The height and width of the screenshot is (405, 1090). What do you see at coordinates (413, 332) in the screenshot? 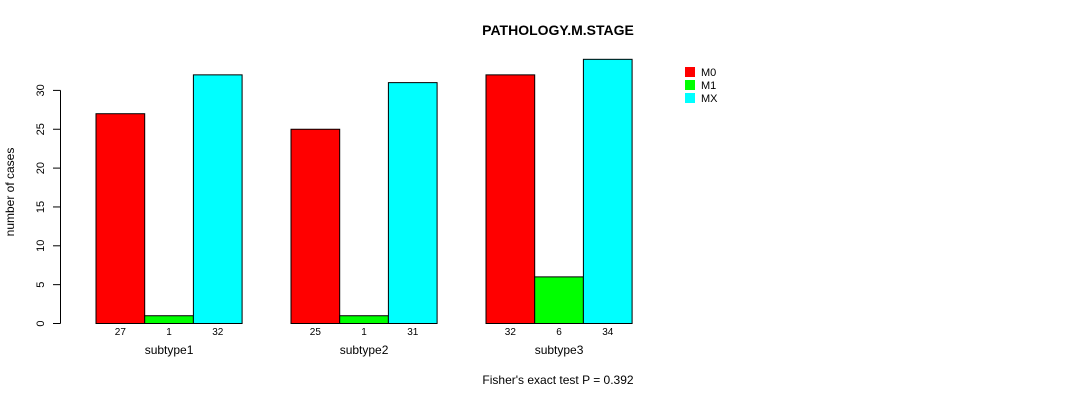
I see `bar-value-label: 31` at bounding box center [413, 332].